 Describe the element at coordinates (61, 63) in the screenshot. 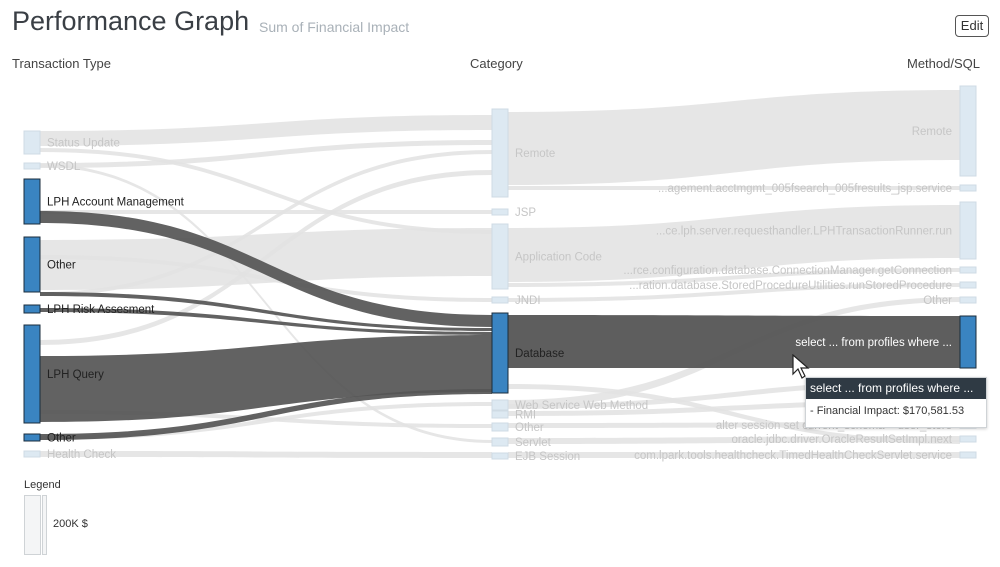

I see `column-header-transaction-type: Transaction Type` at that location.